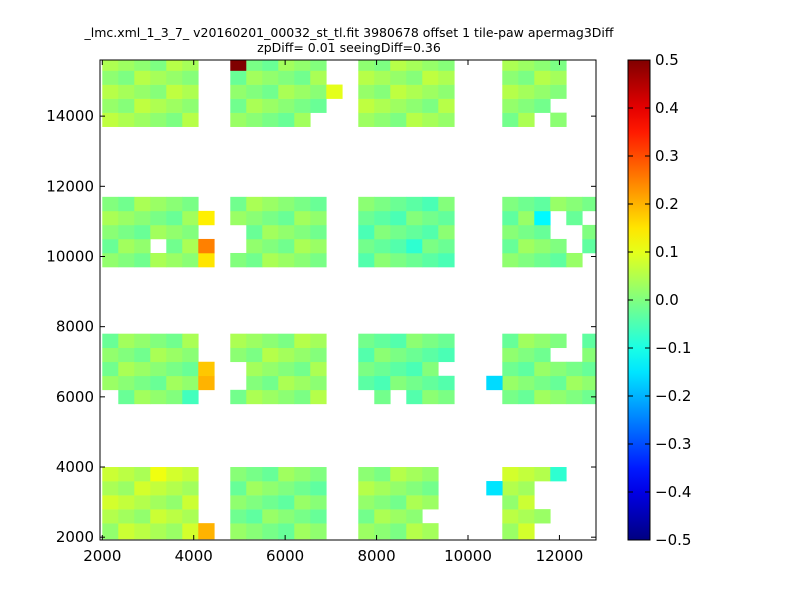 This screenshot has width=800, height=600. What do you see at coordinates (667, 252) in the screenshot?
I see `colorbar-tick-label: 0.1` at bounding box center [667, 252].